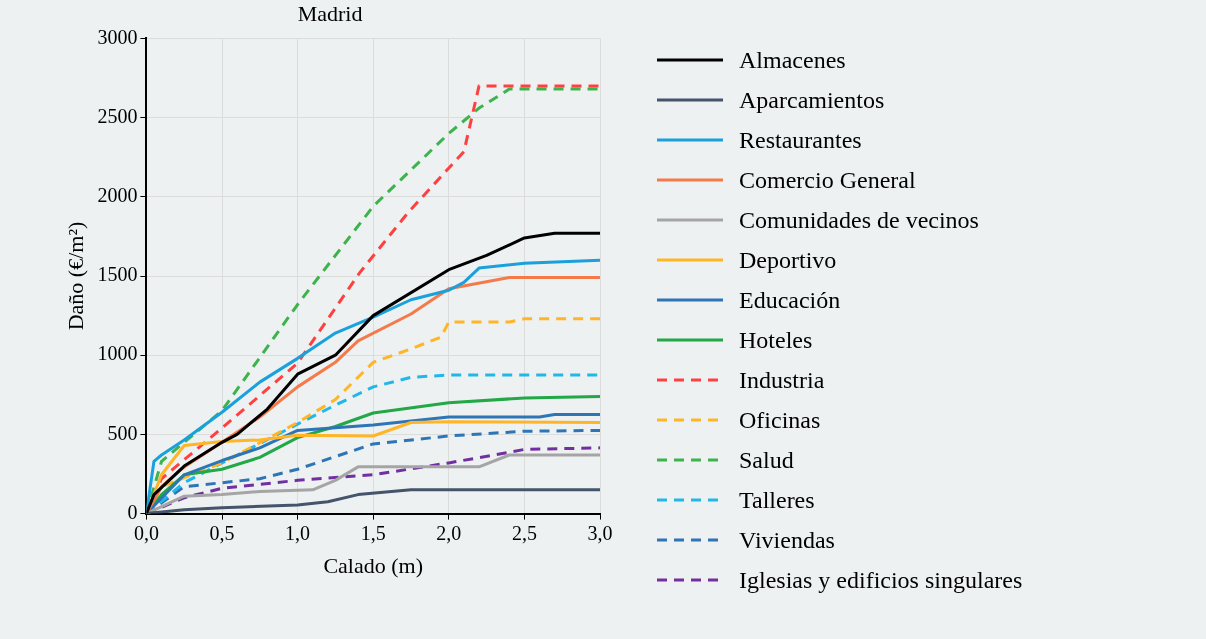  What do you see at coordinates (132, 511) in the screenshot?
I see `y-tick-label: 0` at bounding box center [132, 511].